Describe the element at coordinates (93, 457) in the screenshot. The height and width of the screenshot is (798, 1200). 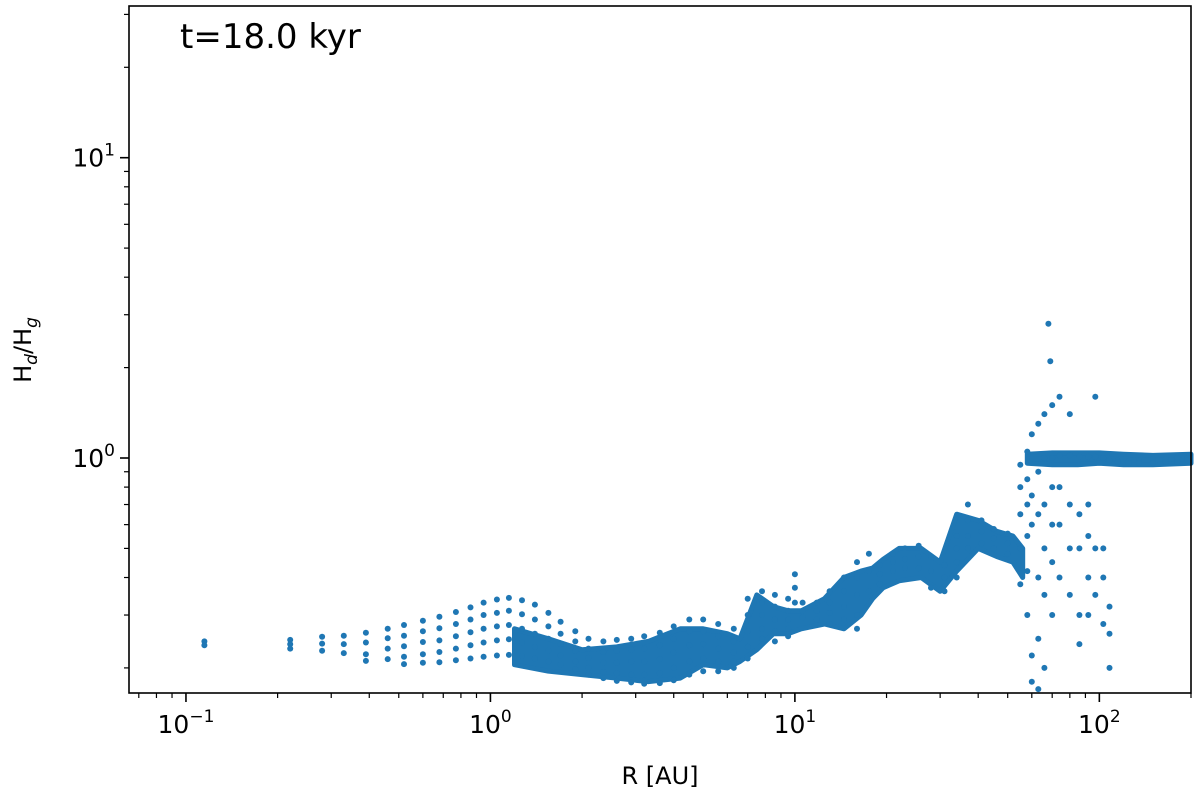
I see `y-tick-label-0: 100` at that location.